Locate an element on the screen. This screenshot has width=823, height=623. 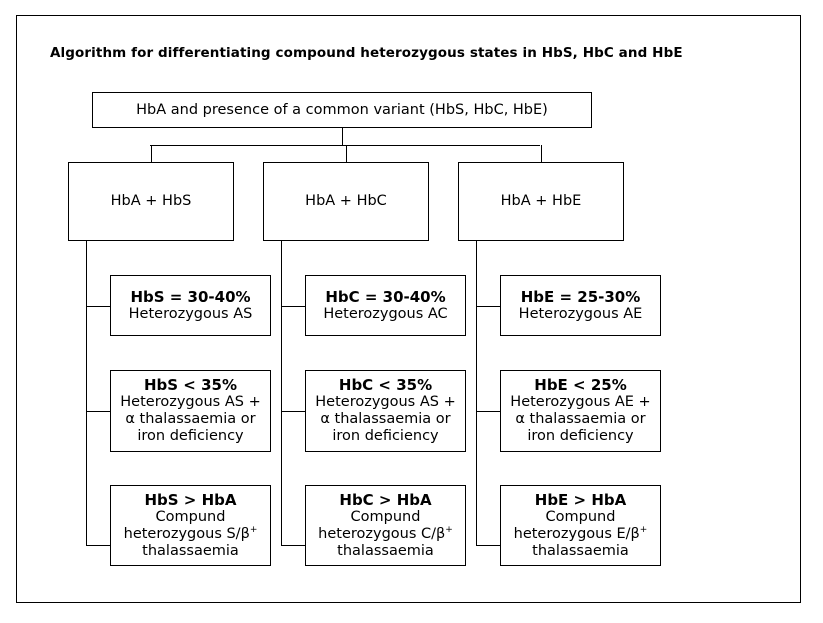
criterion-label: HbS = 30-40% is located at coordinates (190, 296).